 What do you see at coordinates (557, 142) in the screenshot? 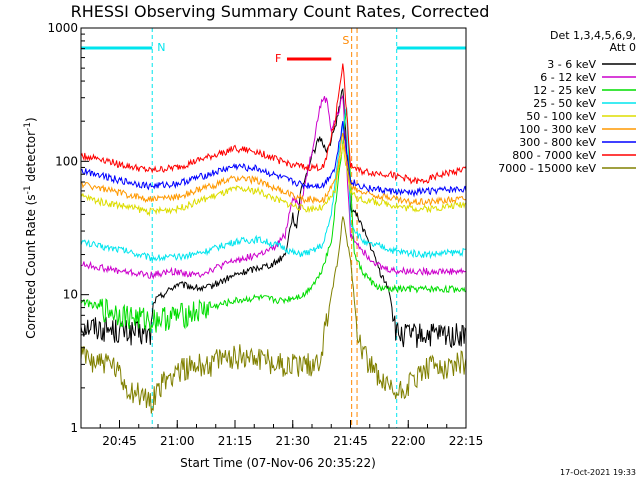
I see `legend-entry-label: 300 - 800 keV` at bounding box center [557, 142].